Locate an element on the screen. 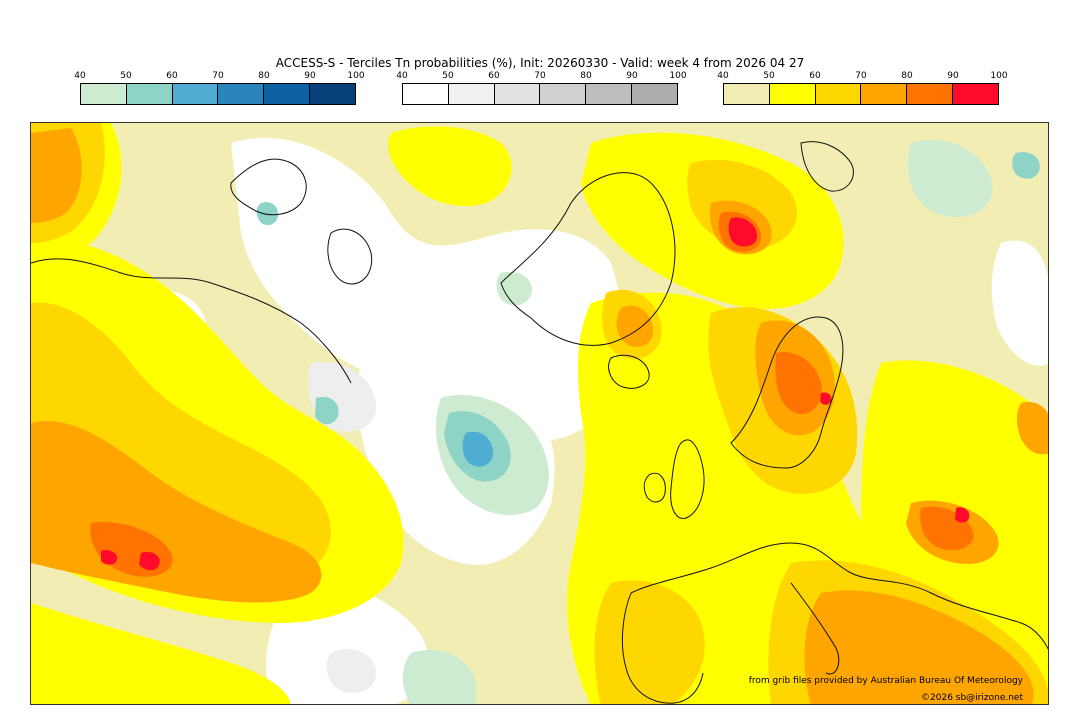  field-green-russia is located at coordinates (950, 178).